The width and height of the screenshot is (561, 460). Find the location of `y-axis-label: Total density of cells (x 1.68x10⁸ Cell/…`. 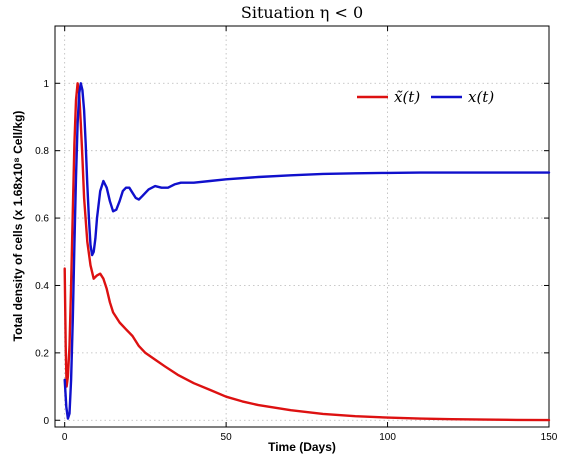

y-axis-label: Total density of cells (x 1.68x10⁸ Cell/… is located at coordinates (18, 226).